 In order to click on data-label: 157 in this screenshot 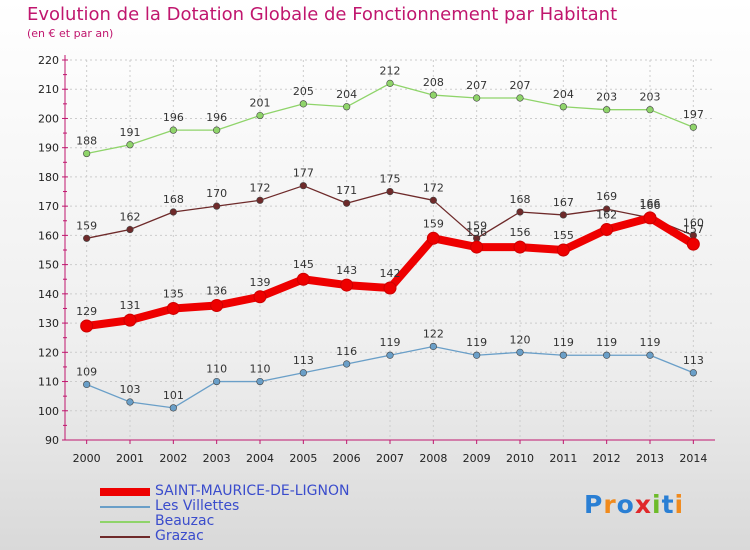, I will do `click(693, 229)`.